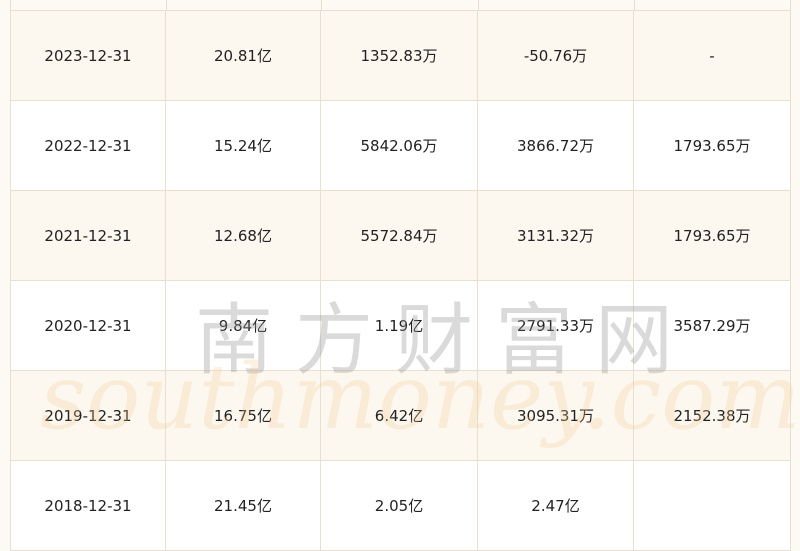  I want to click on date-cell: 2022-12-31, so click(88, 145).